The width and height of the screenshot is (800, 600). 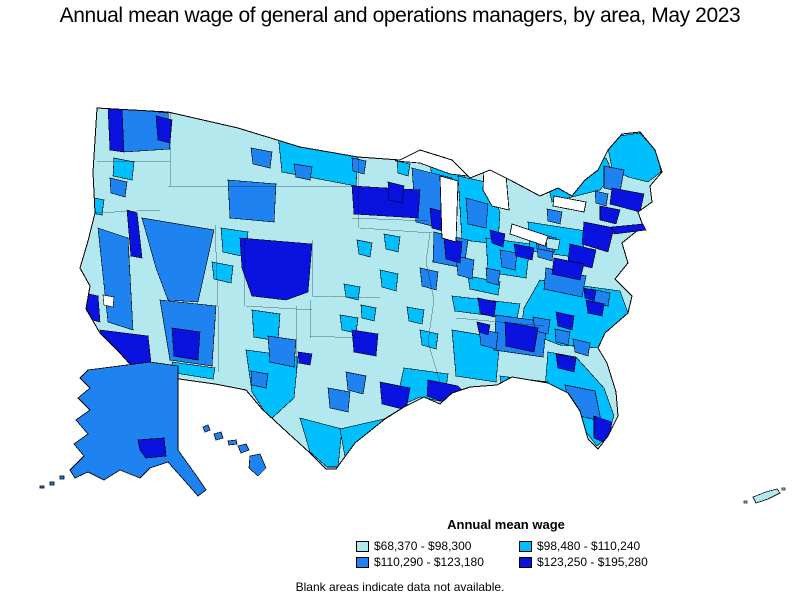 I want to click on legend-item-label: $98,480 - $110,240, so click(x=589, y=546).